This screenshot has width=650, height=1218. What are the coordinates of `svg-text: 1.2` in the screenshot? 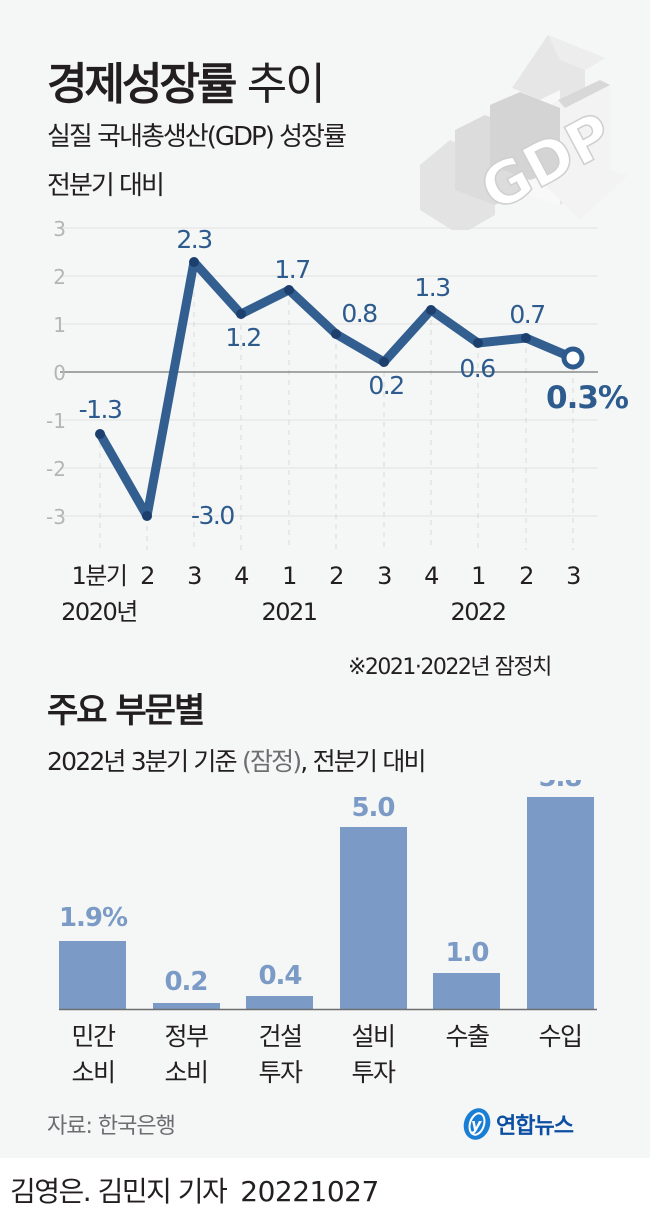 It's located at (242, 337).